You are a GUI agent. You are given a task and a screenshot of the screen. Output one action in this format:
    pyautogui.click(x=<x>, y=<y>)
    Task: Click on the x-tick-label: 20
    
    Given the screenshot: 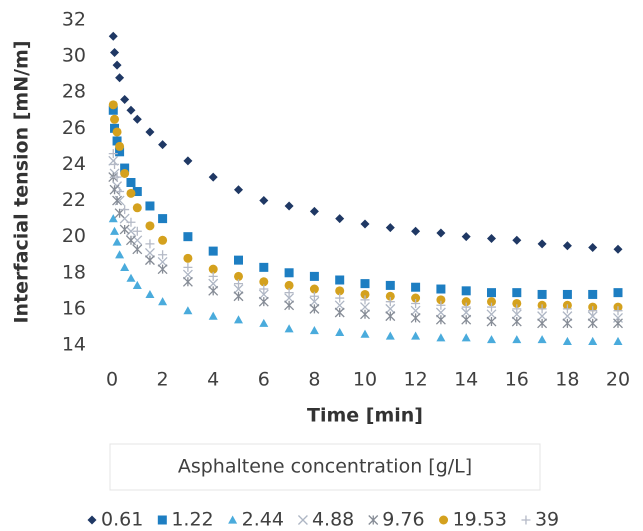 What is the action you would take?
    pyautogui.click(x=618, y=380)
    